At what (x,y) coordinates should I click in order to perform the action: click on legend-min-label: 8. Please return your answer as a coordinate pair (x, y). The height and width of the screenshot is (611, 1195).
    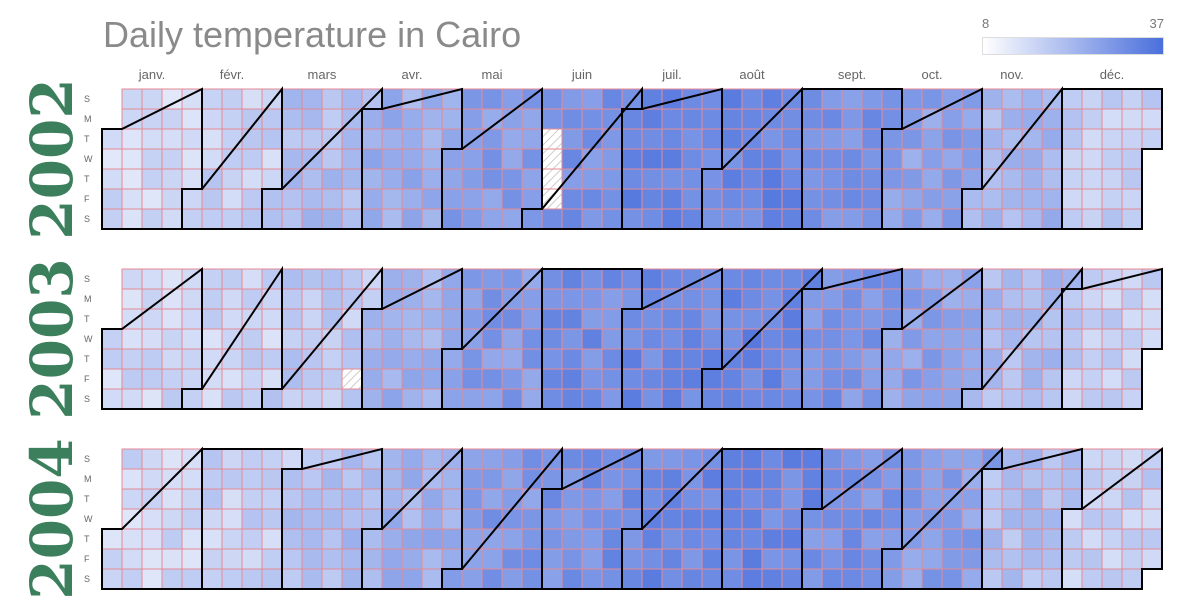
    Looking at the image, I should click on (986, 23).